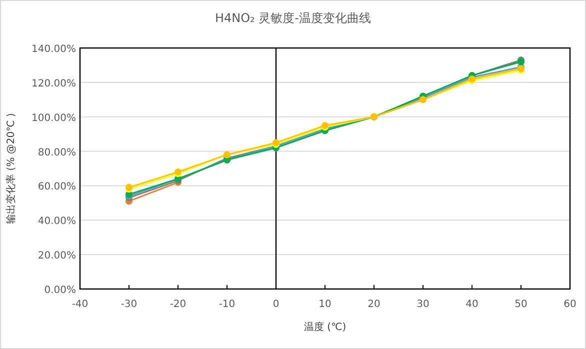  What do you see at coordinates (57, 187) in the screenshot?
I see `y-tick-label: 60.00%` at bounding box center [57, 187].